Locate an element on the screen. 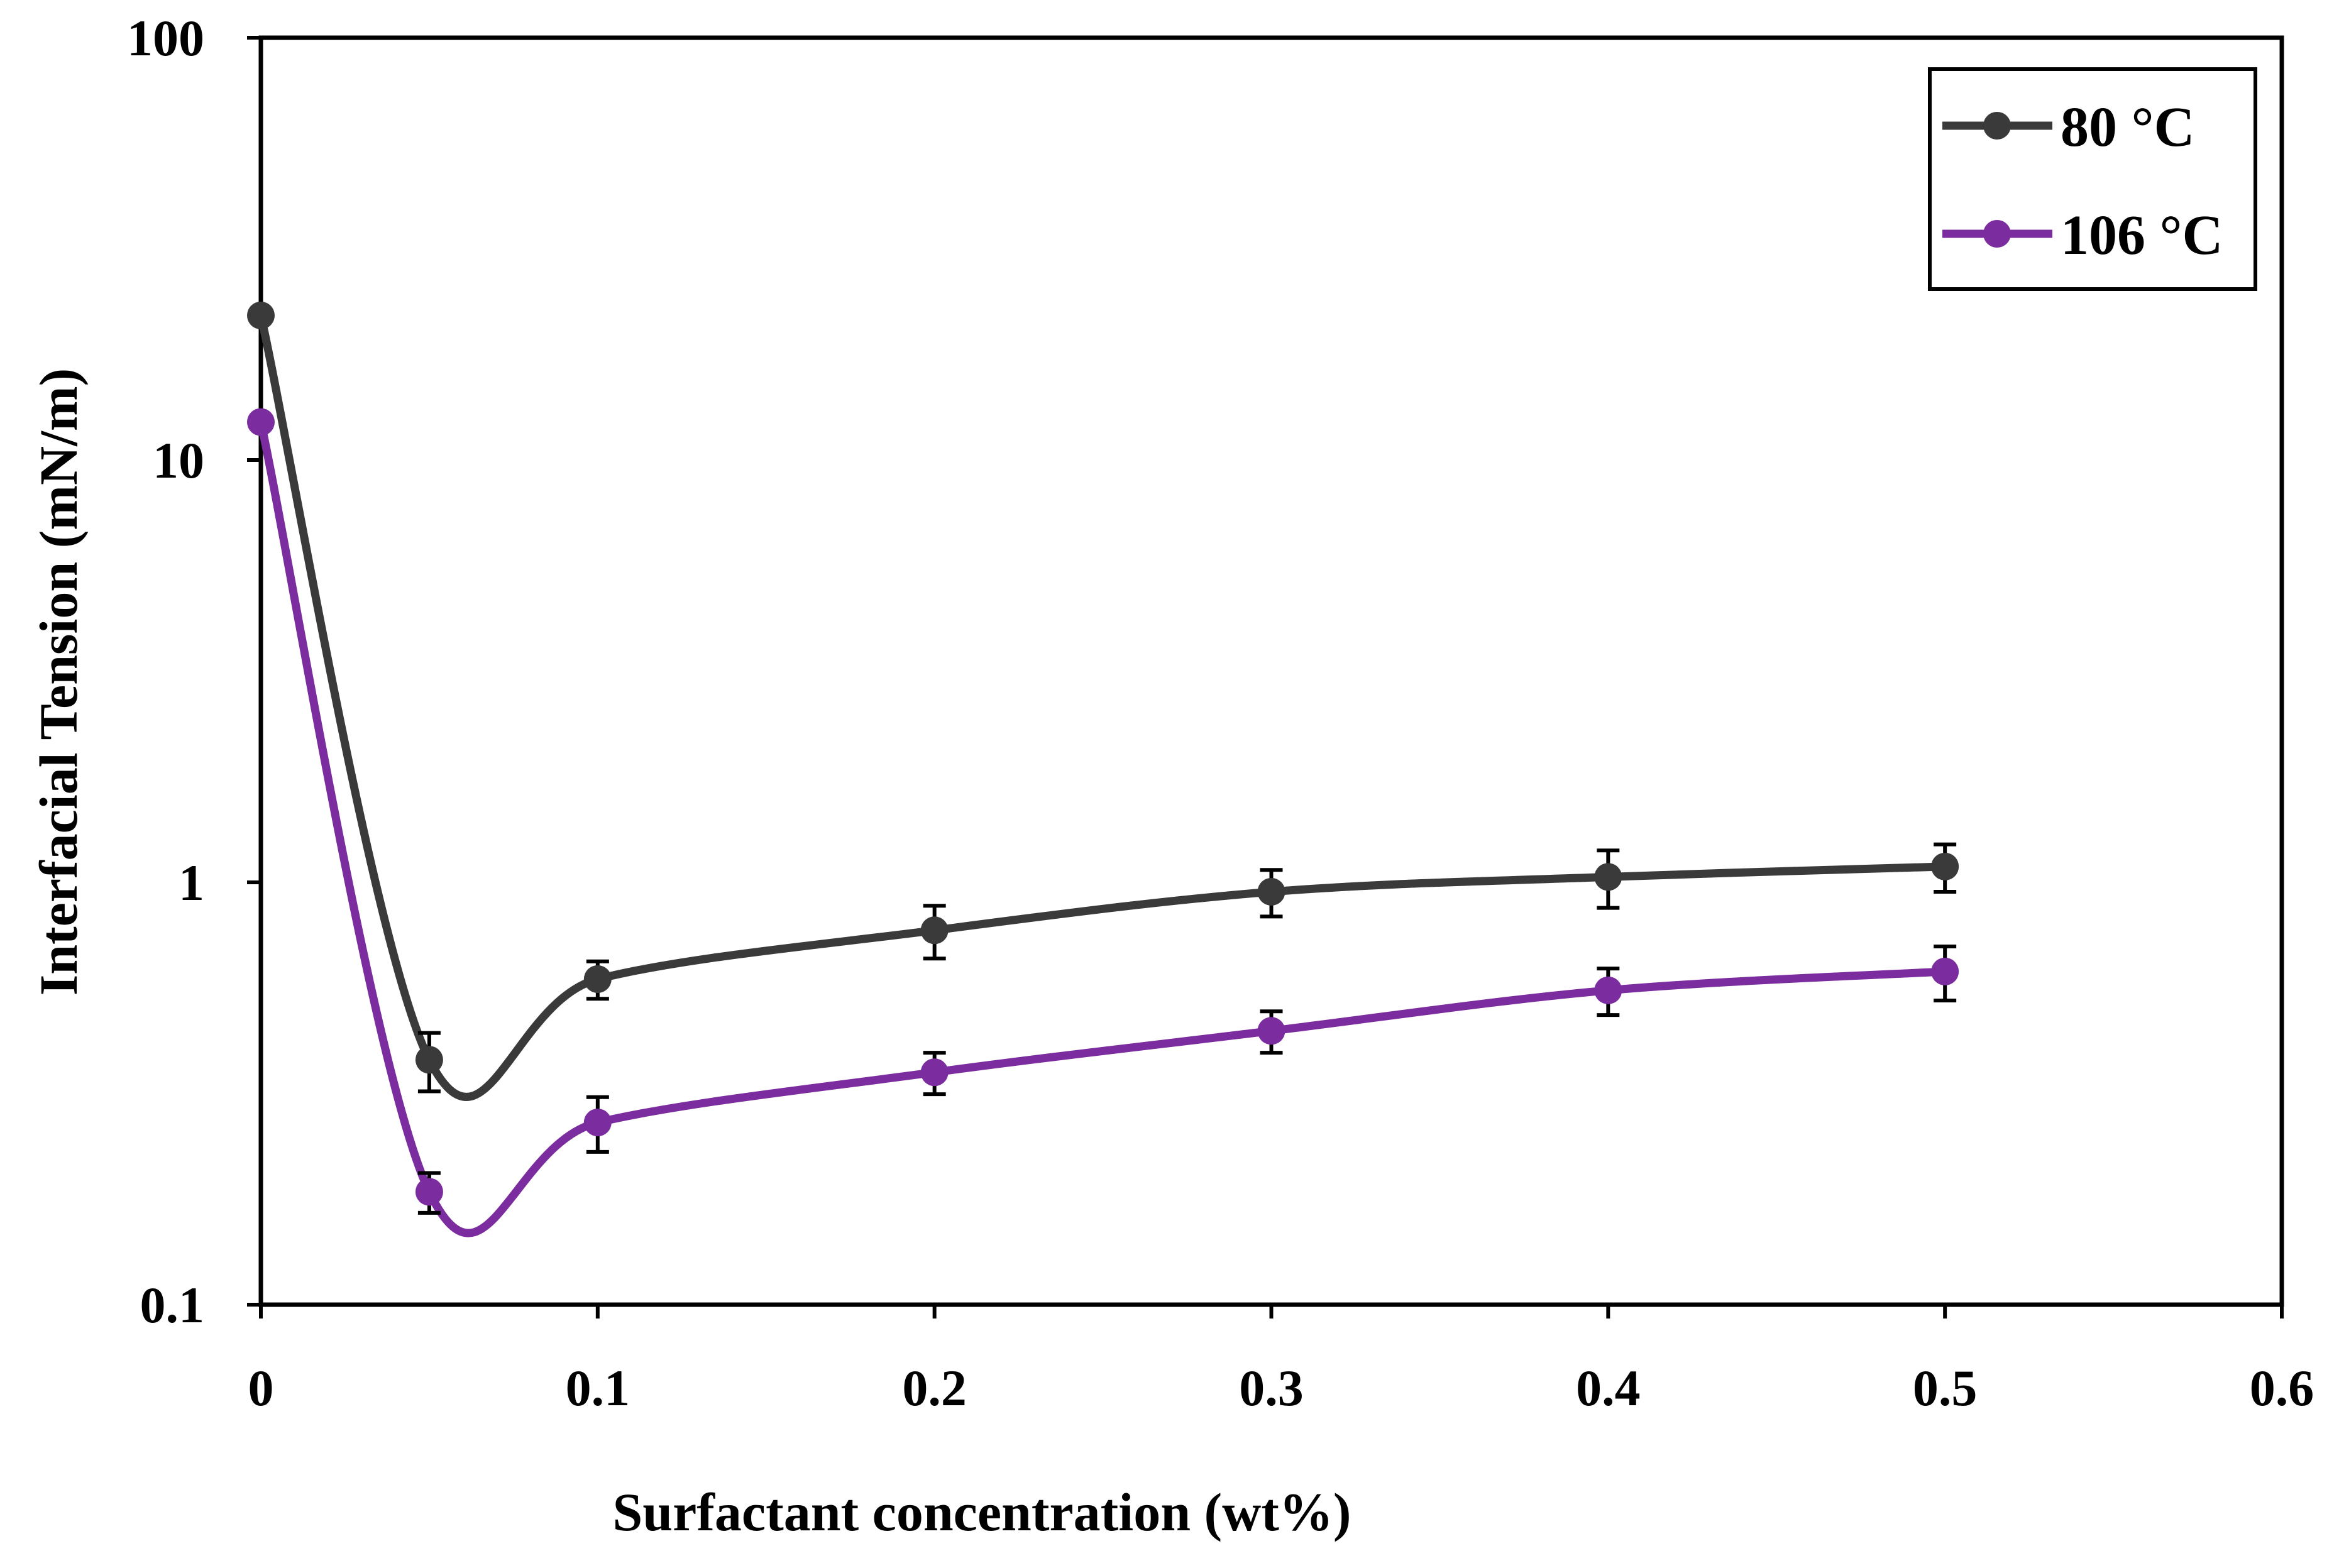 This screenshot has height=1568, width=2339. y-tick-labels: 0.1 1 10 100 is located at coordinates (165, 671).